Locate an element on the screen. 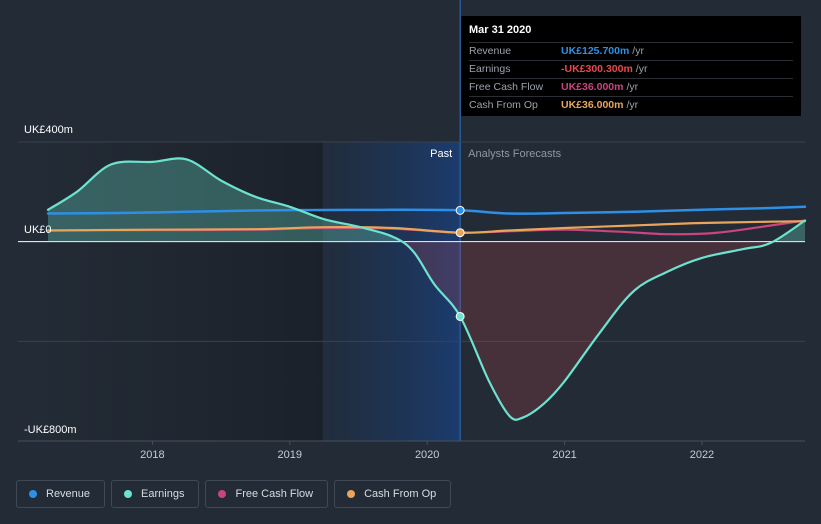 This screenshot has height=524, width=821. revenue-dot-icon is located at coordinates (33, 494).